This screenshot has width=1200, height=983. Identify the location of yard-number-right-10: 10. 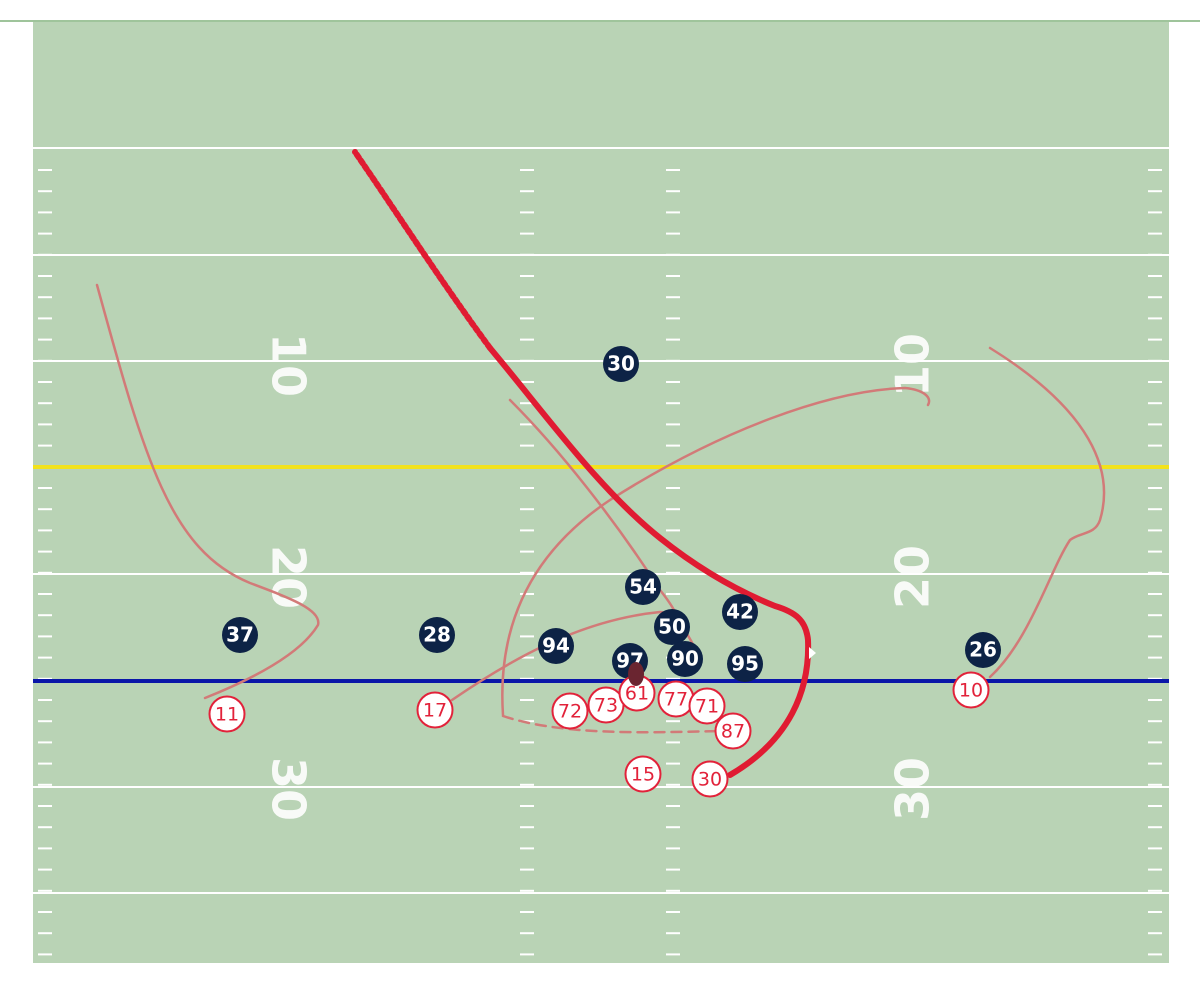
(913, 365).